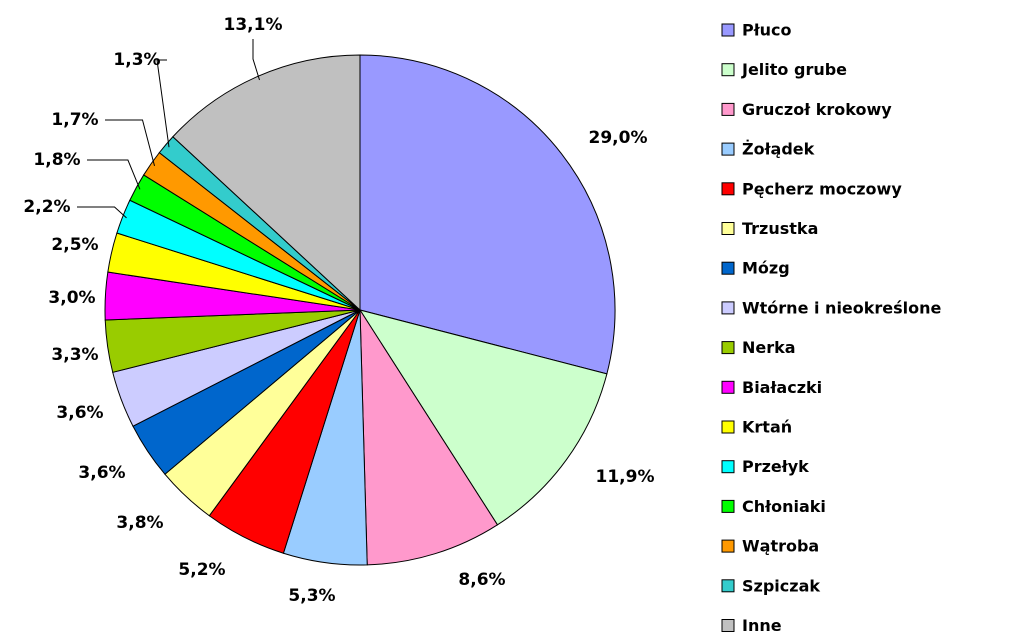  Describe the element at coordinates (767, 30) in the screenshot. I see `legend-label: Płuco` at that location.